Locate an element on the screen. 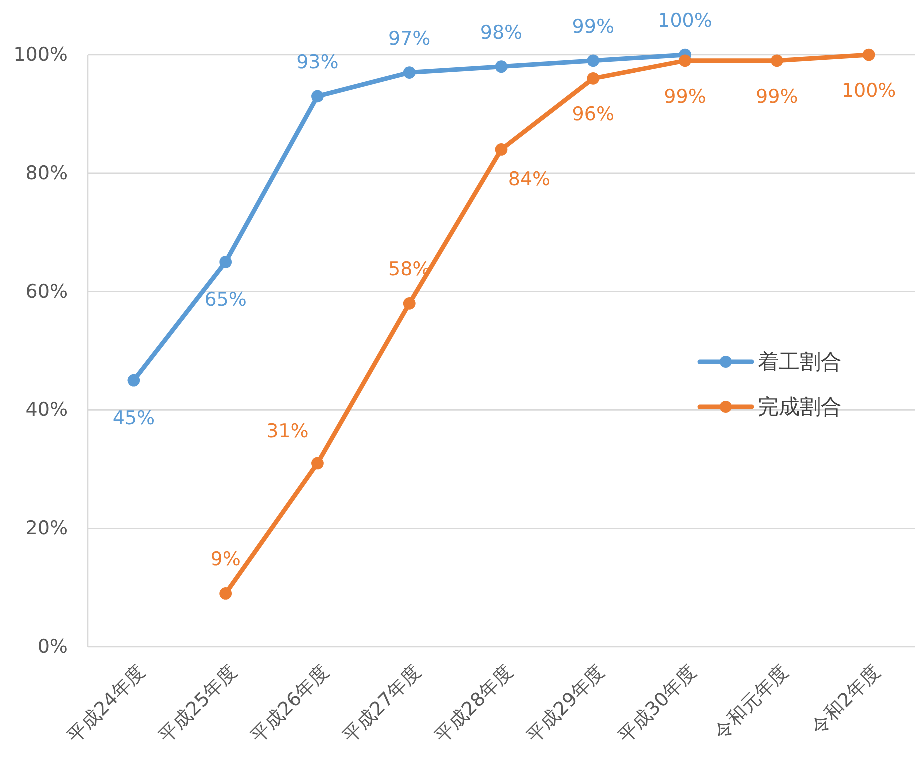 The width and height of the screenshot is (920, 778). data-label: 9% is located at coordinates (225, 559).